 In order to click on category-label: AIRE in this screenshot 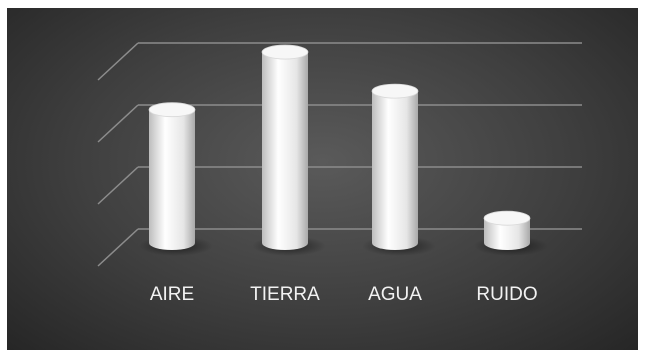, I will do `click(172, 294)`.